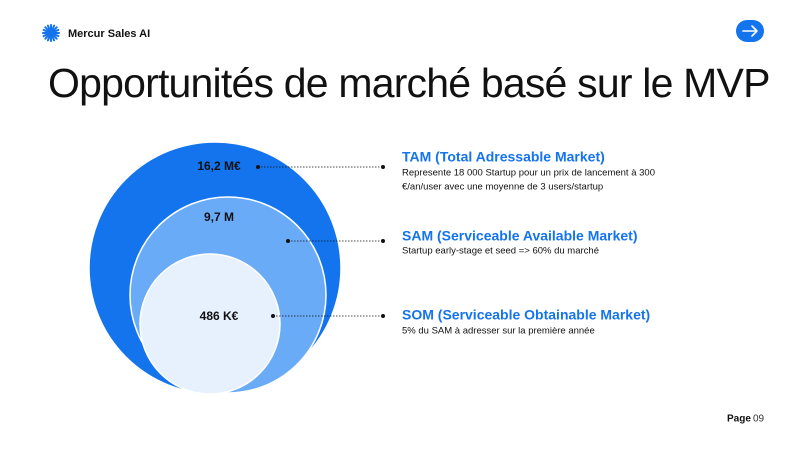  I want to click on sam-name: SAM (Serviceable Available Market), so click(520, 236).